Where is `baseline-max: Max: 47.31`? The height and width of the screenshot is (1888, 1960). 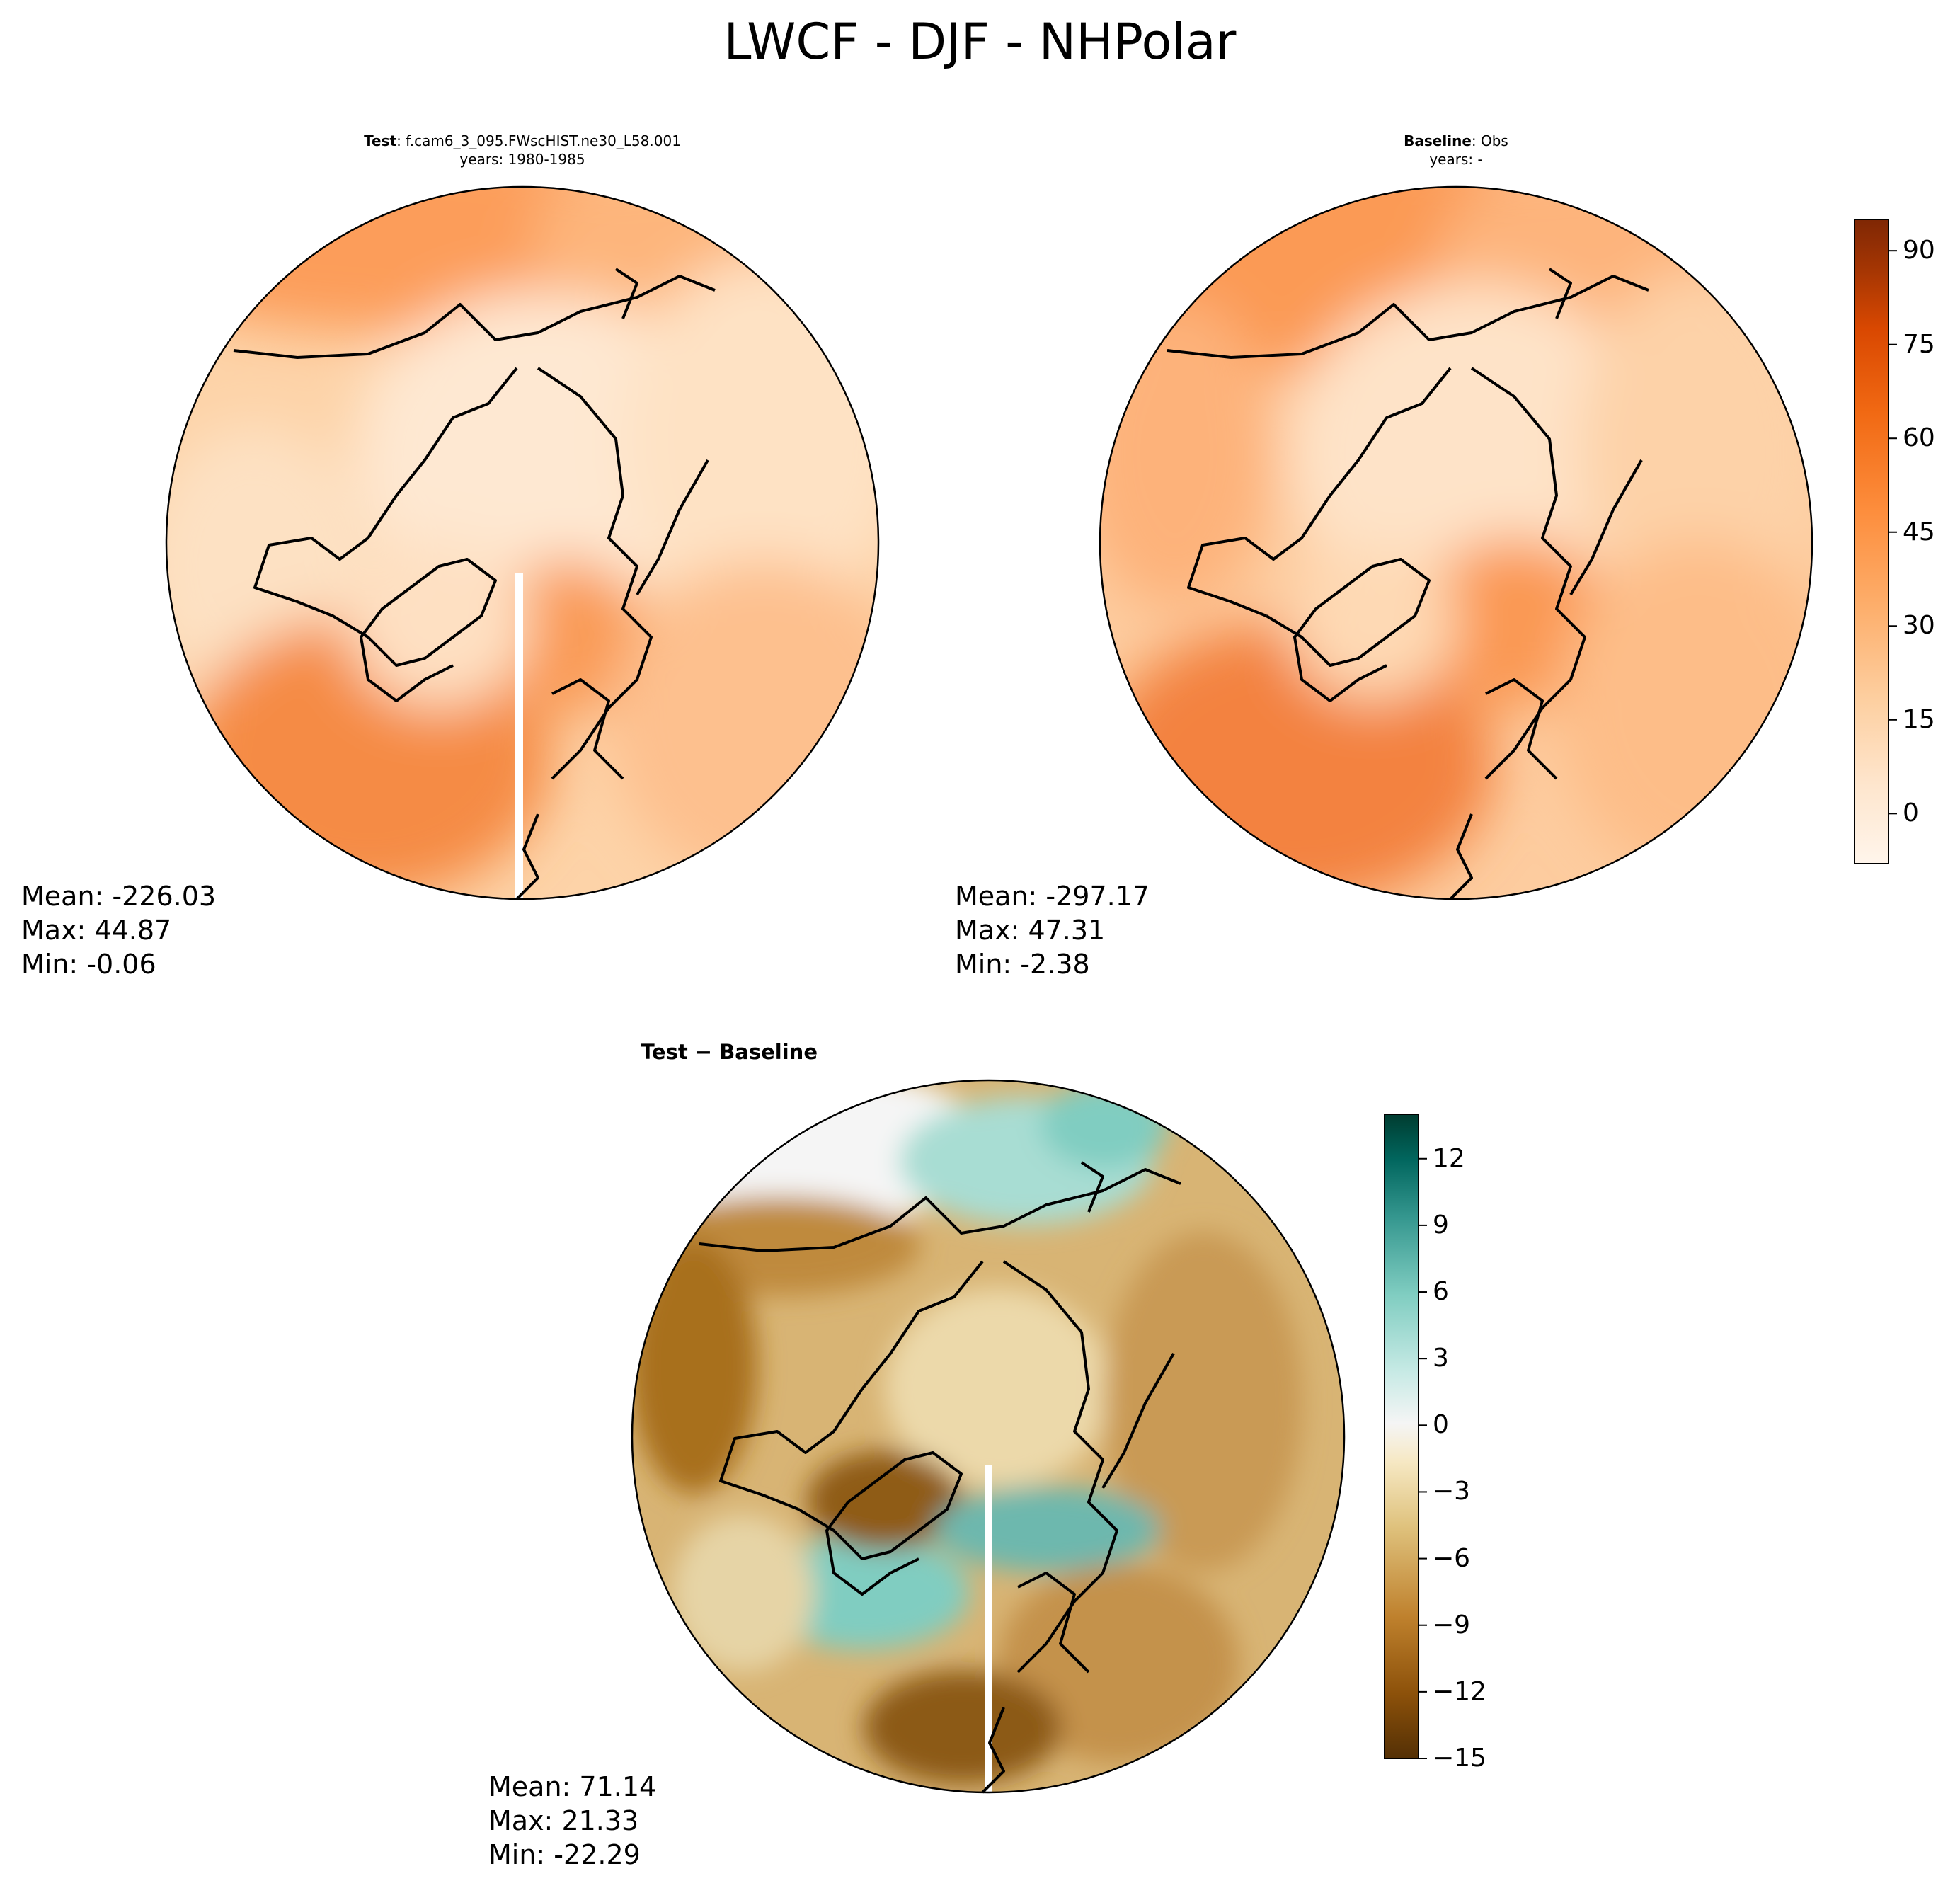
baseline-max: Max: 47.31 is located at coordinates (1030, 930).